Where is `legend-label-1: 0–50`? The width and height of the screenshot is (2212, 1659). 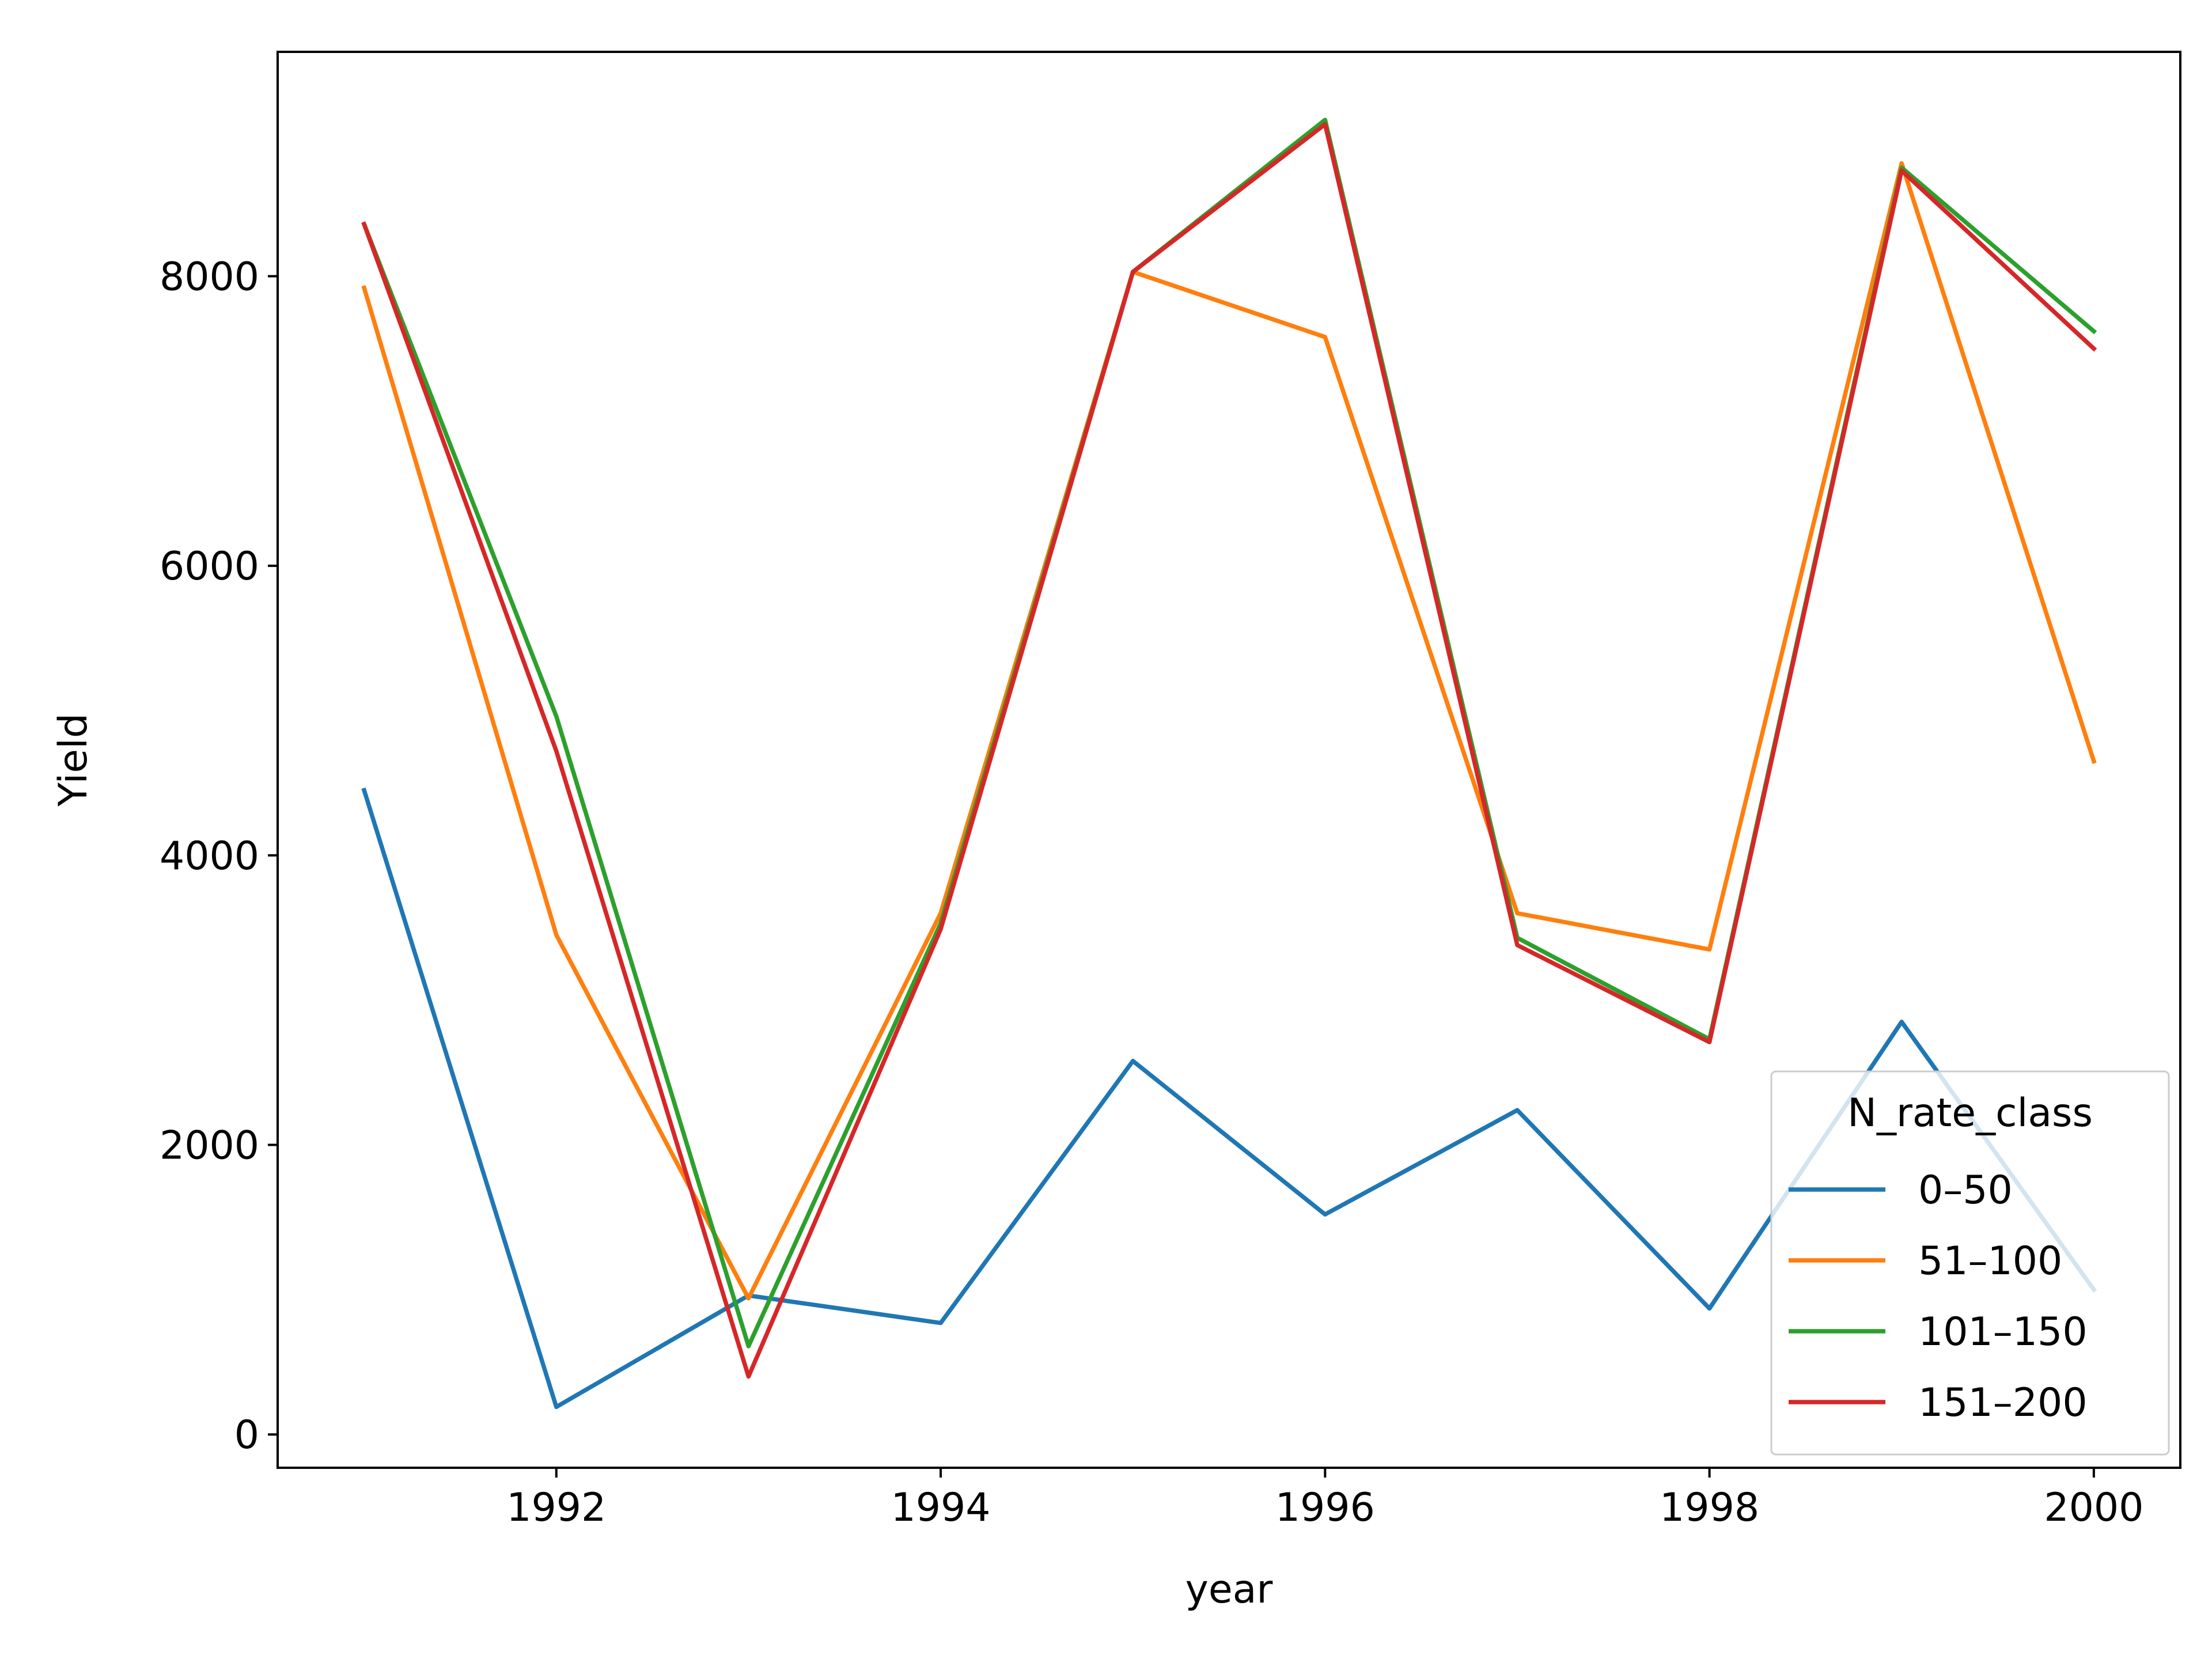
legend-label-1: 0–50 is located at coordinates (1965, 1190).